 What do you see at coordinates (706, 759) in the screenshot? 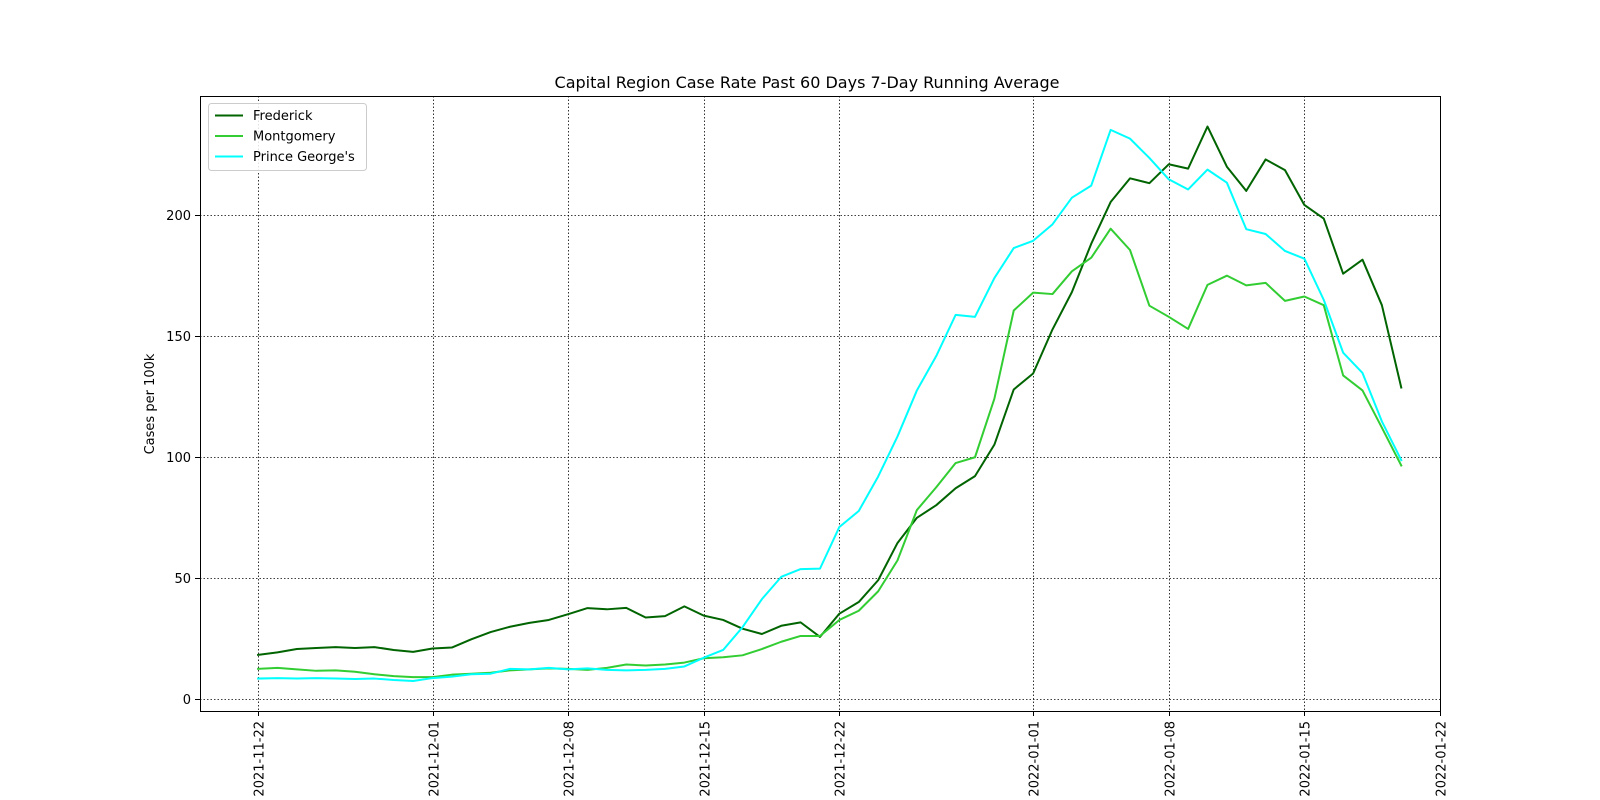
I see `x-tick-label: 2021-12-15` at bounding box center [706, 759].